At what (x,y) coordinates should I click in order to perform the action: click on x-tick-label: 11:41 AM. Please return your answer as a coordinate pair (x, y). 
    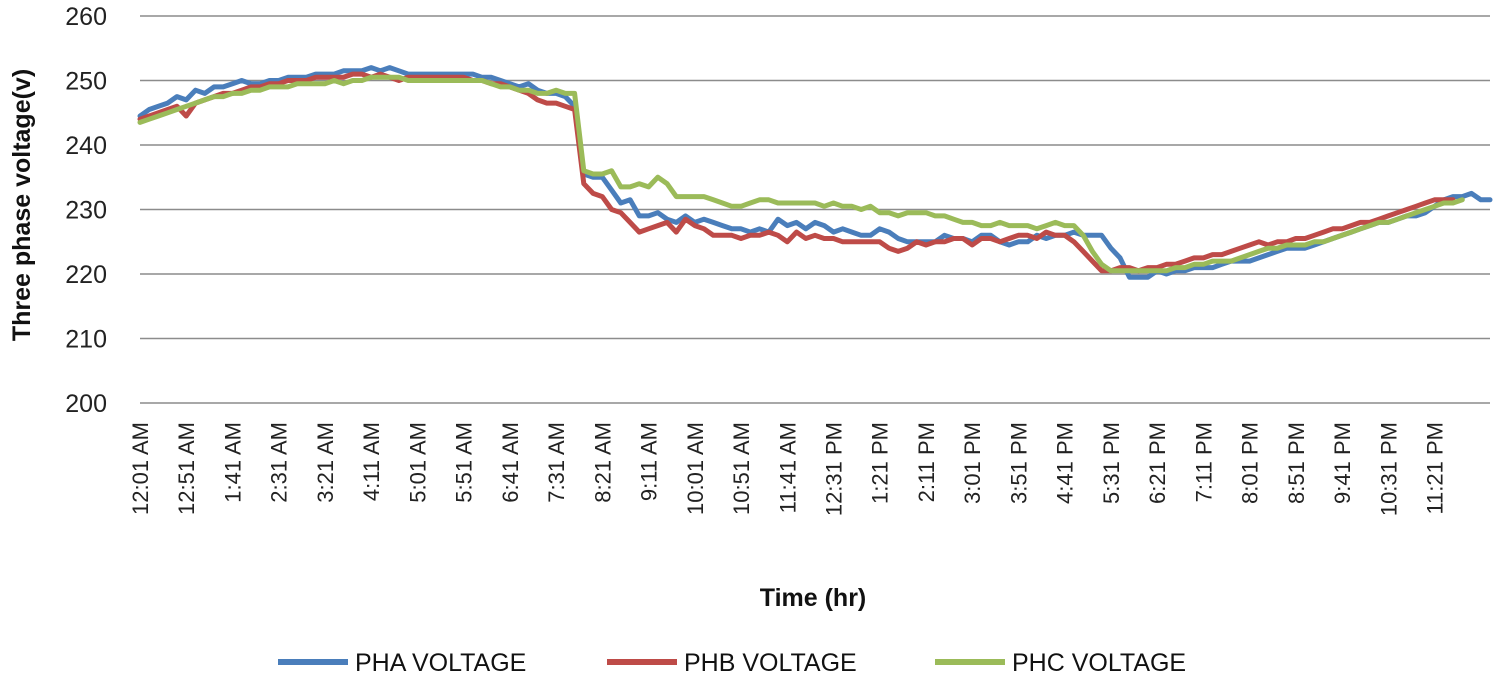
    Looking at the image, I should click on (787, 467).